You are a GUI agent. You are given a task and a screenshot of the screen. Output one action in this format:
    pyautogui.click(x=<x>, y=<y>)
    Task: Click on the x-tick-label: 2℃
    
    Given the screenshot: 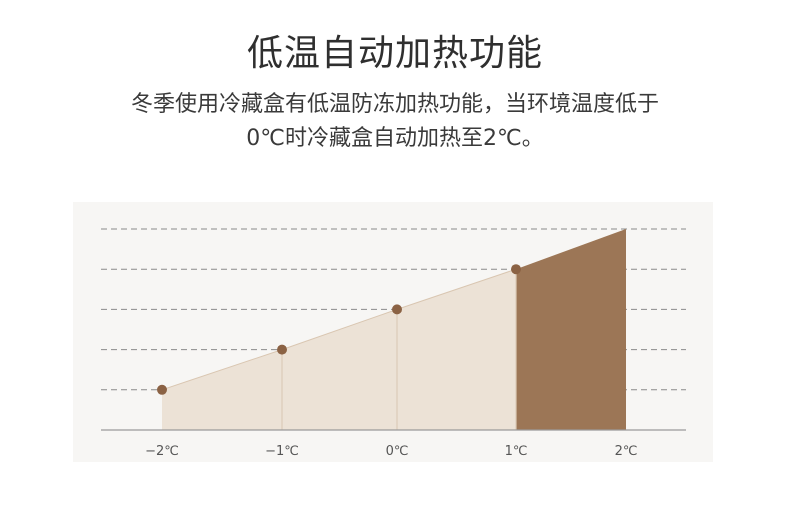 What is the action you would take?
    pyautogui.click(x=626, y=451)
    